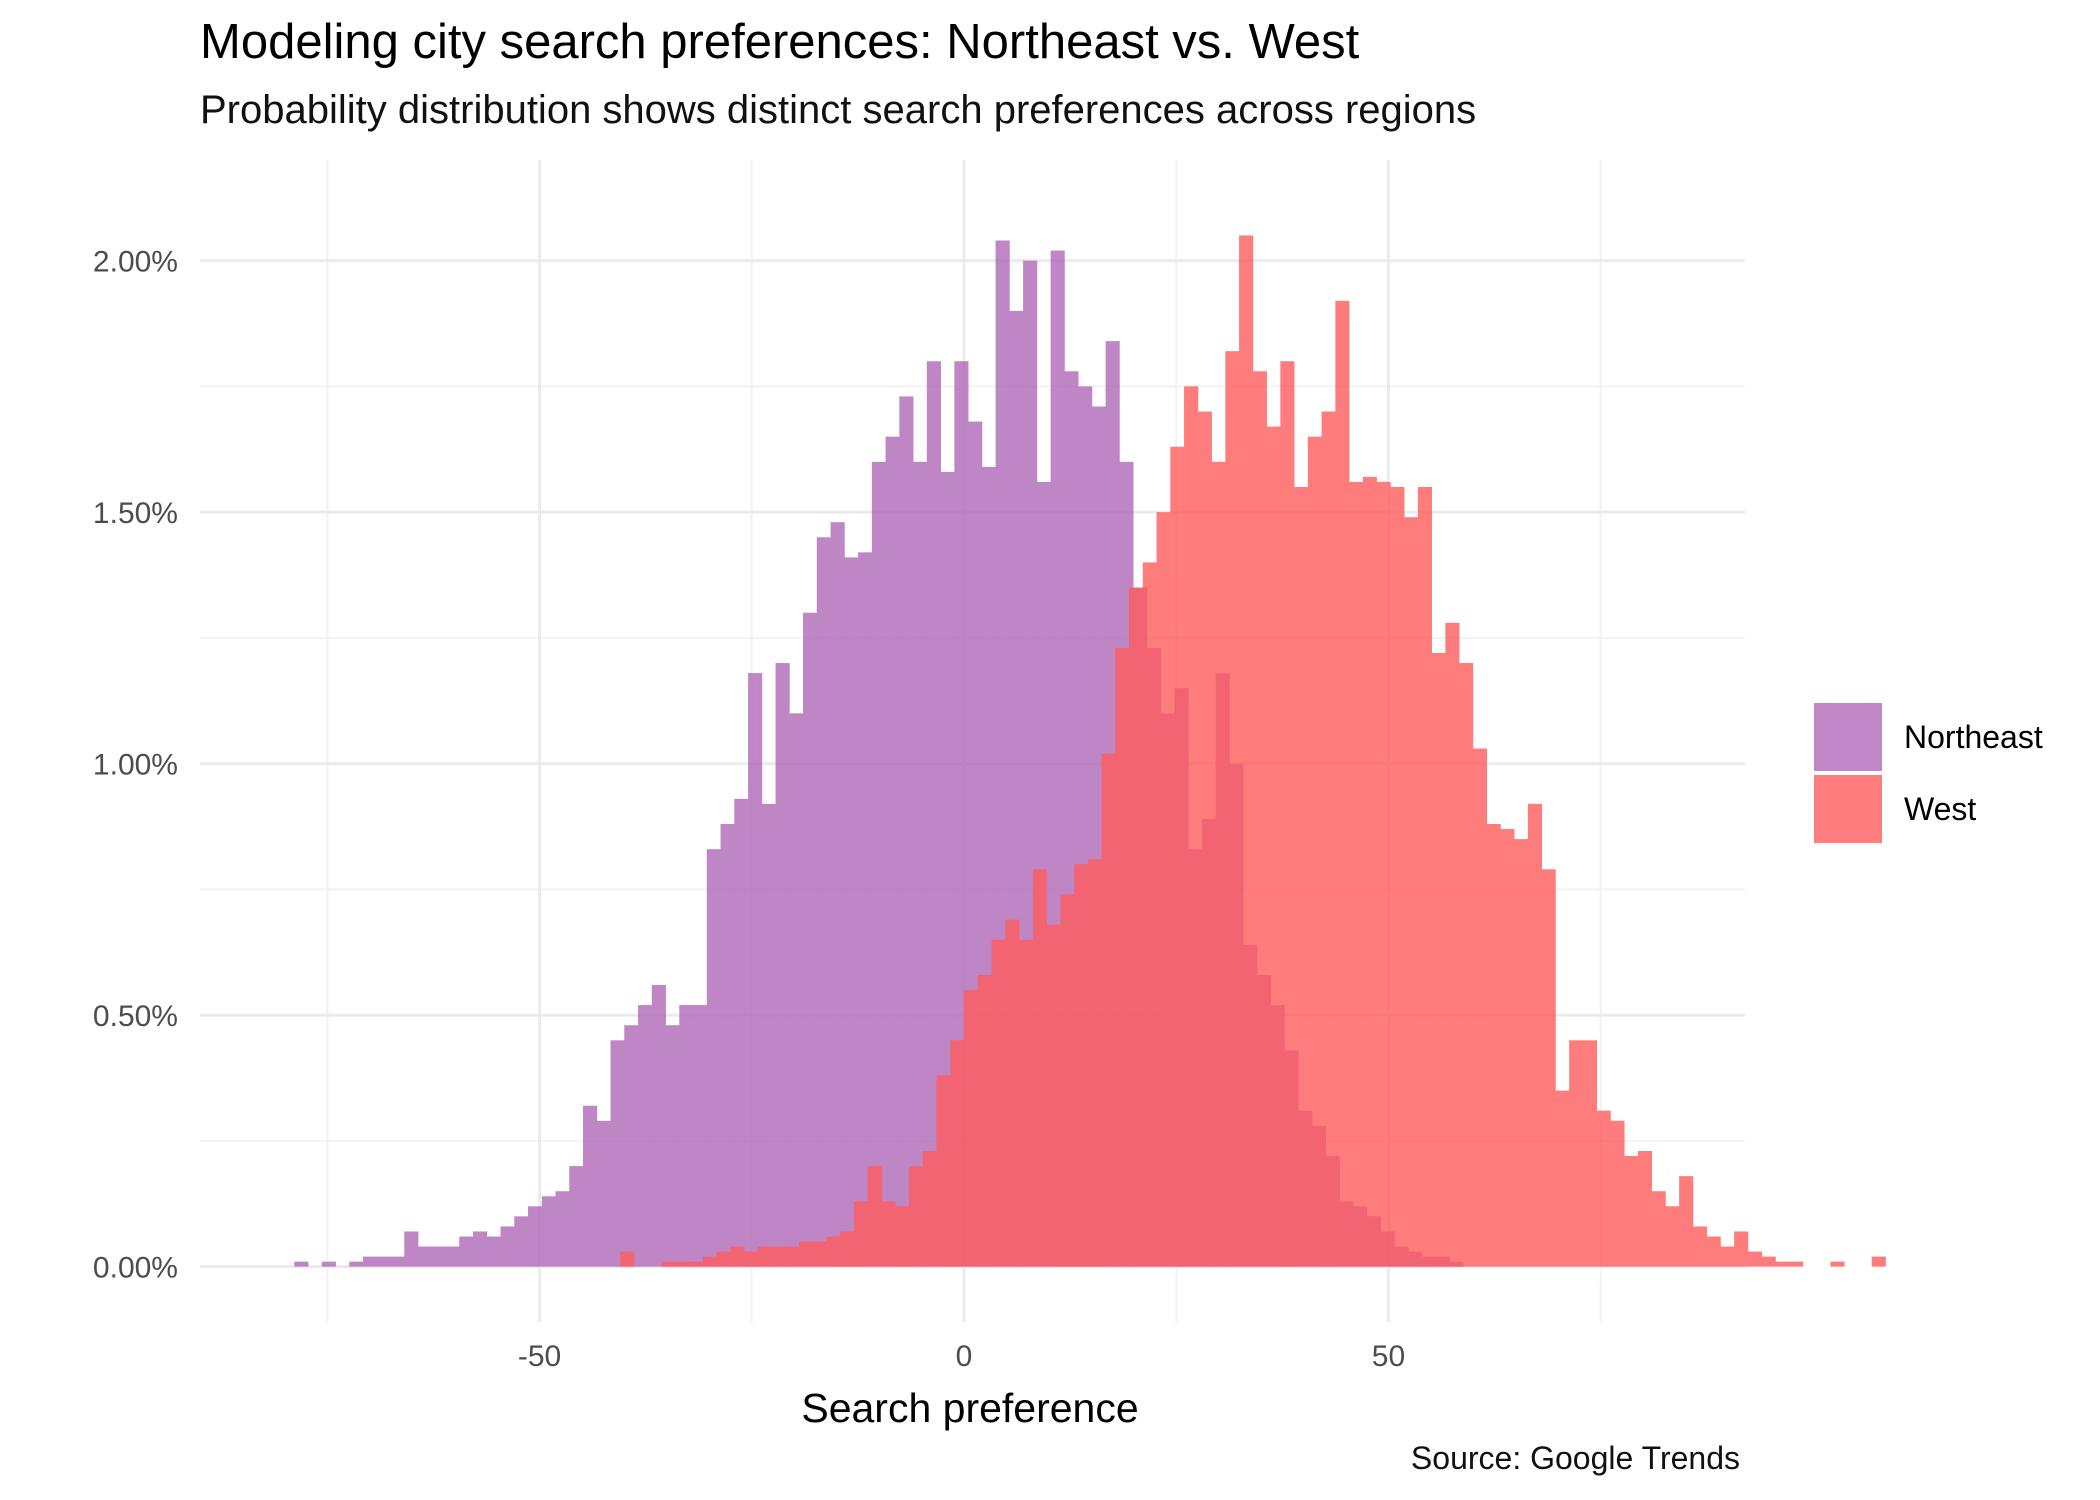  I want to click on chart-source: Source: Google Trends, so click(1575, 1458).